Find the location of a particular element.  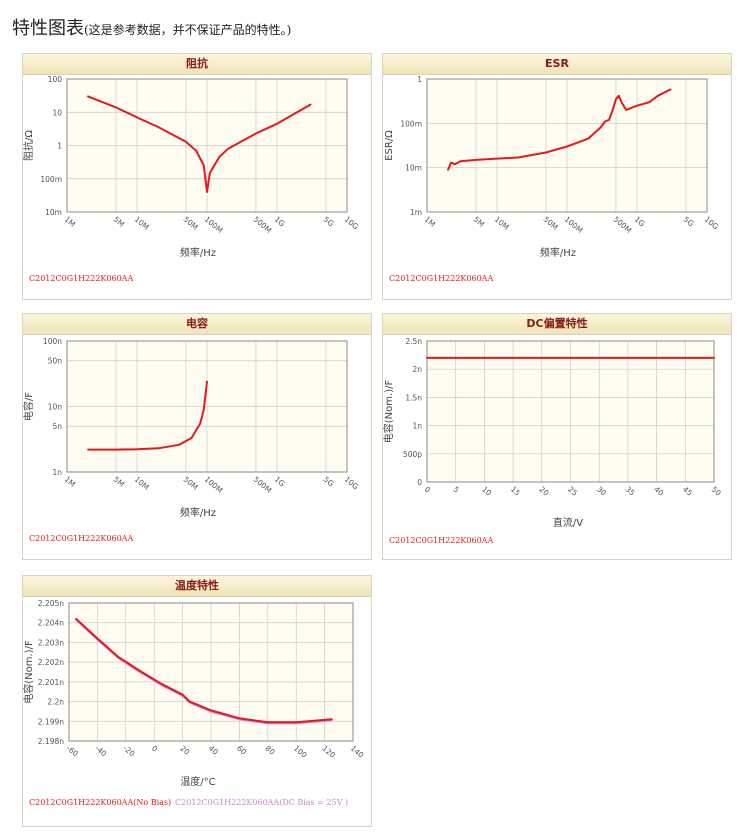

y-tick-label: 10n is located at coordinates (55, 407).